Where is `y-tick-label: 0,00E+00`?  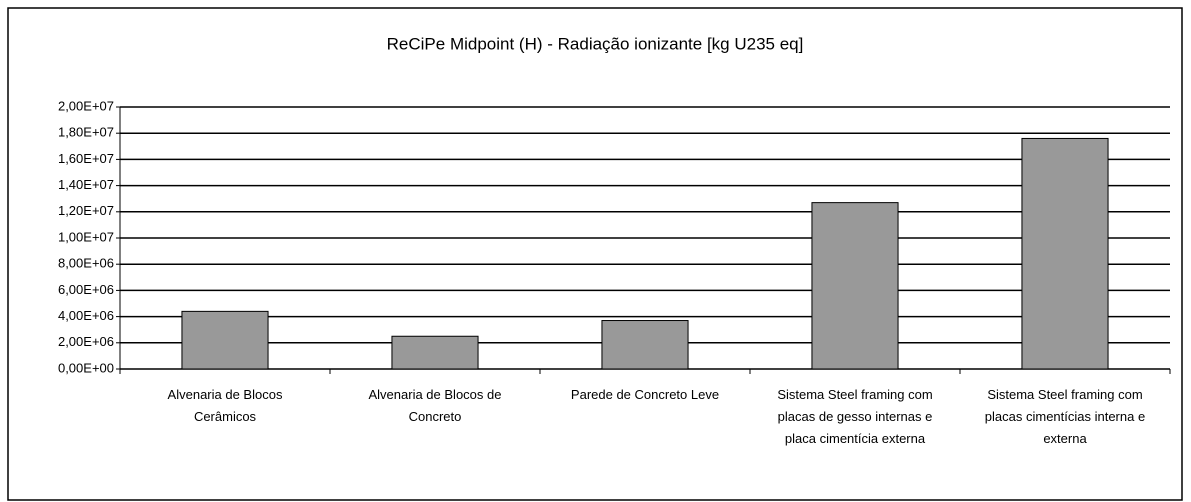 y-tick-label: 0,00E+00 is located at coordinates (86, 367).